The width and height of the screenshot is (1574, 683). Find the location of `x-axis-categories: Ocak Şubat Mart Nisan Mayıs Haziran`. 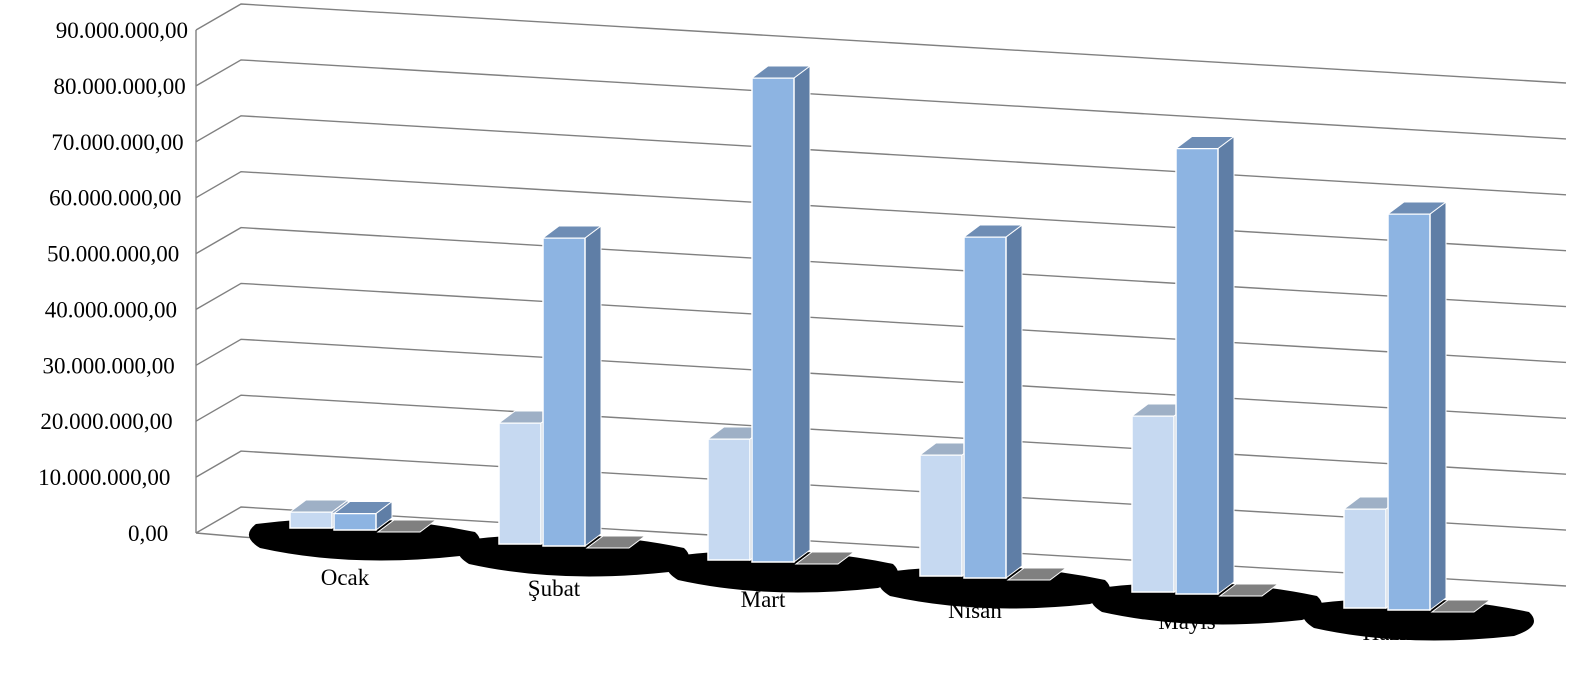

x-axis-categories: Ocak Şubat Mart Nisan Mayıs Haziran is located at coordinates (878, 605).